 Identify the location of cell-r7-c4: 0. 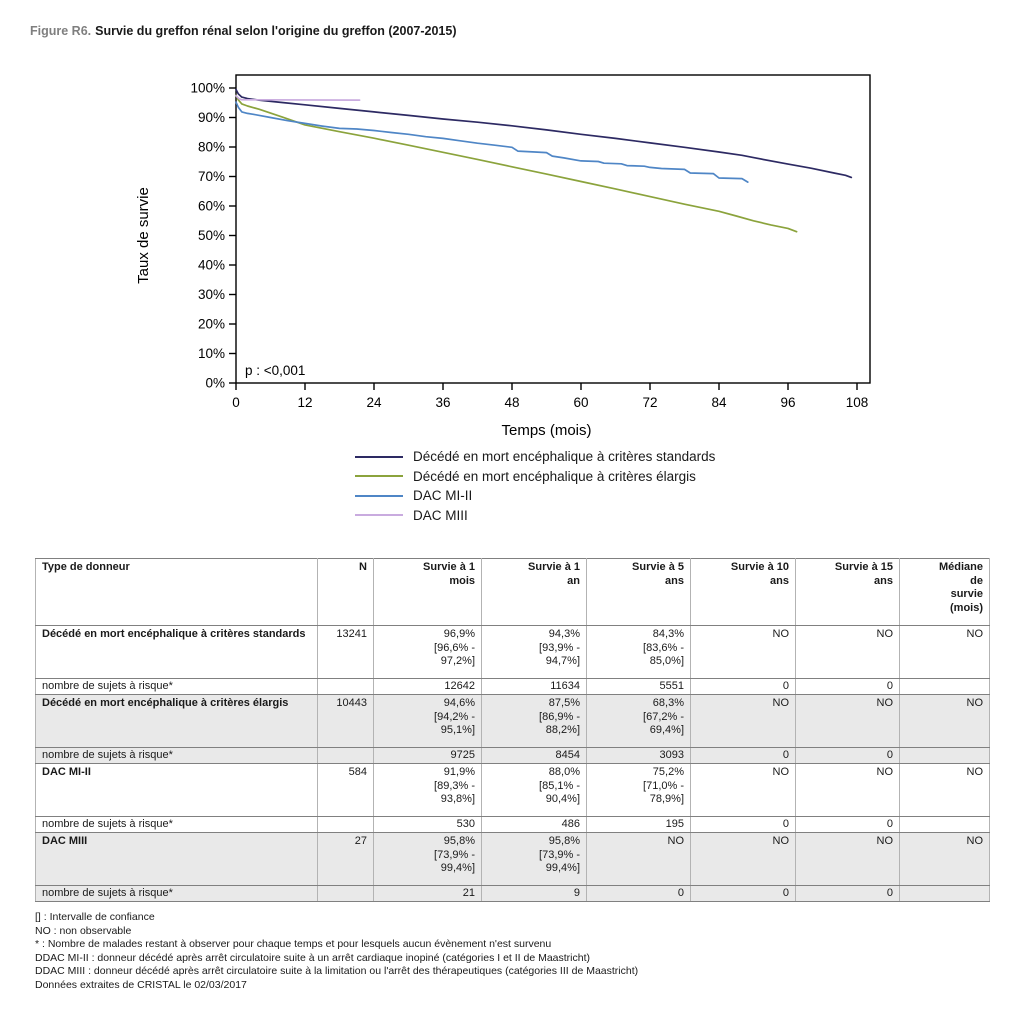
(638, 893).